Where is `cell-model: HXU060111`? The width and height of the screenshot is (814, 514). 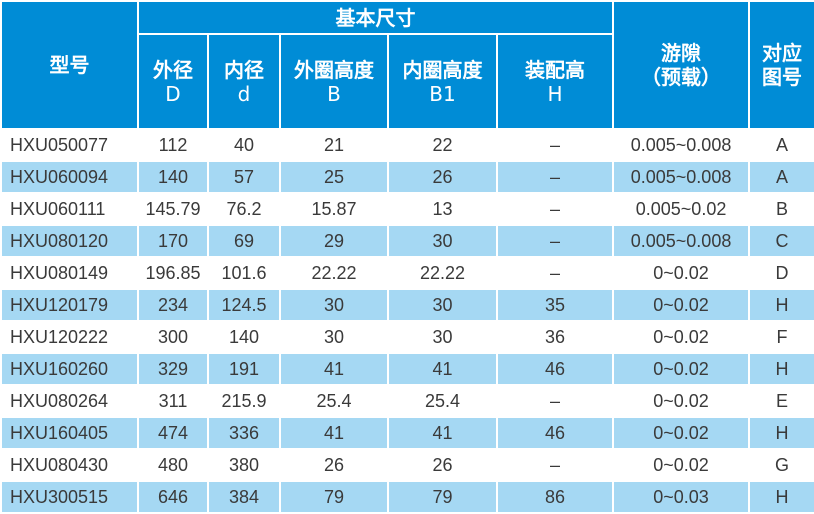 cell-model: HXU060111 is located at coordinates (69, 209).